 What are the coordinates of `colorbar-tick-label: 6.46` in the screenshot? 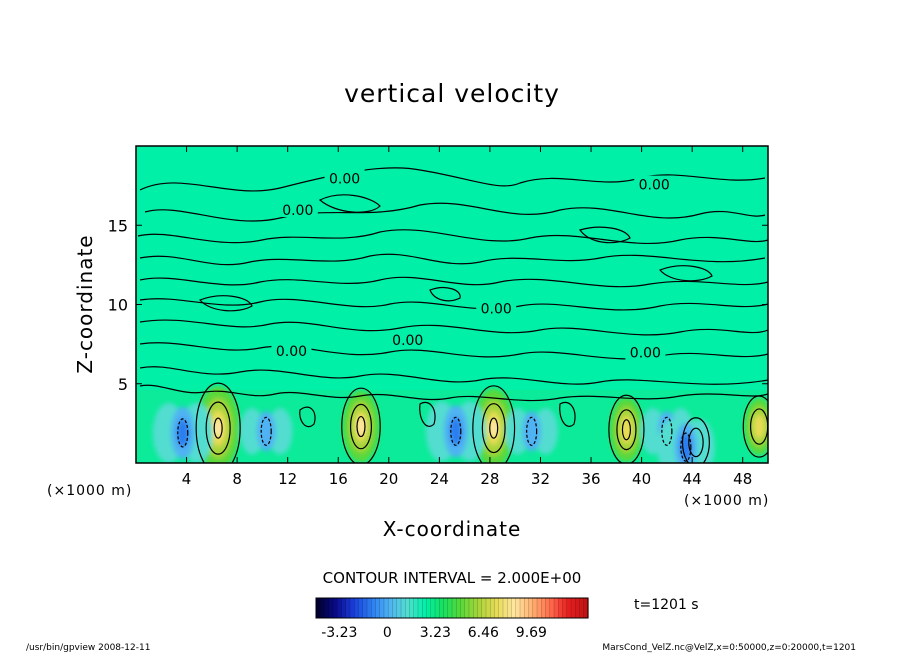 It's located at (483, 633).